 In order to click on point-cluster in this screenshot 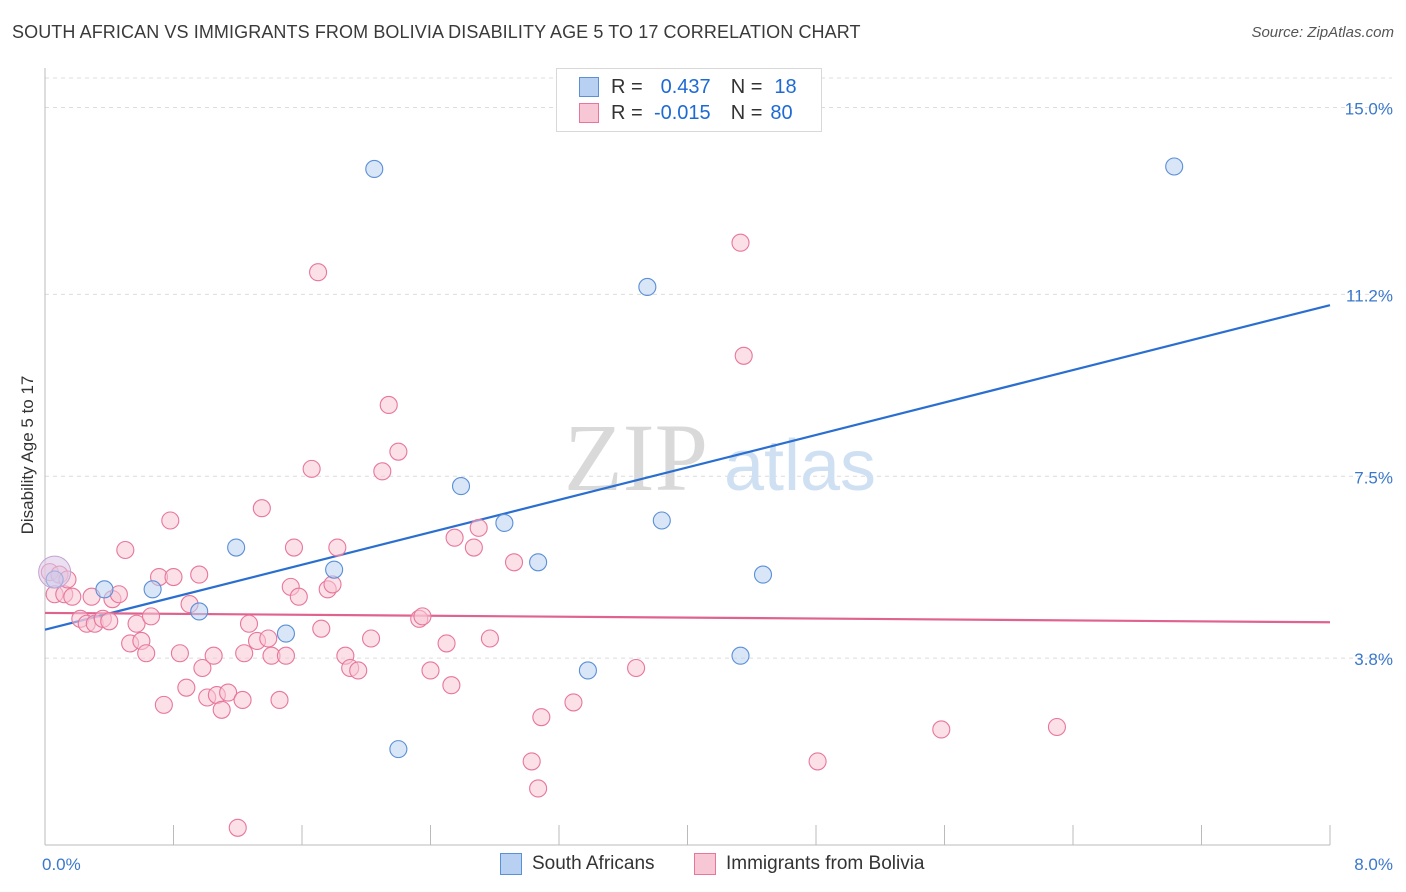, I will do `click(55, 572)`.